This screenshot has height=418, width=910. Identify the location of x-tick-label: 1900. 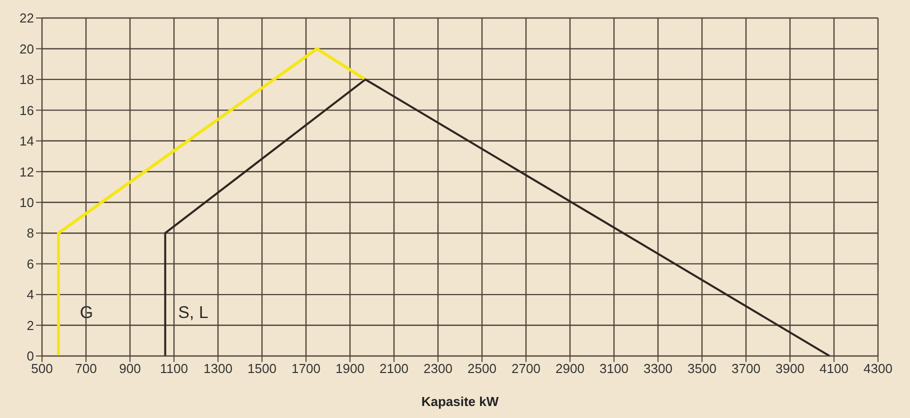
(350, 368).